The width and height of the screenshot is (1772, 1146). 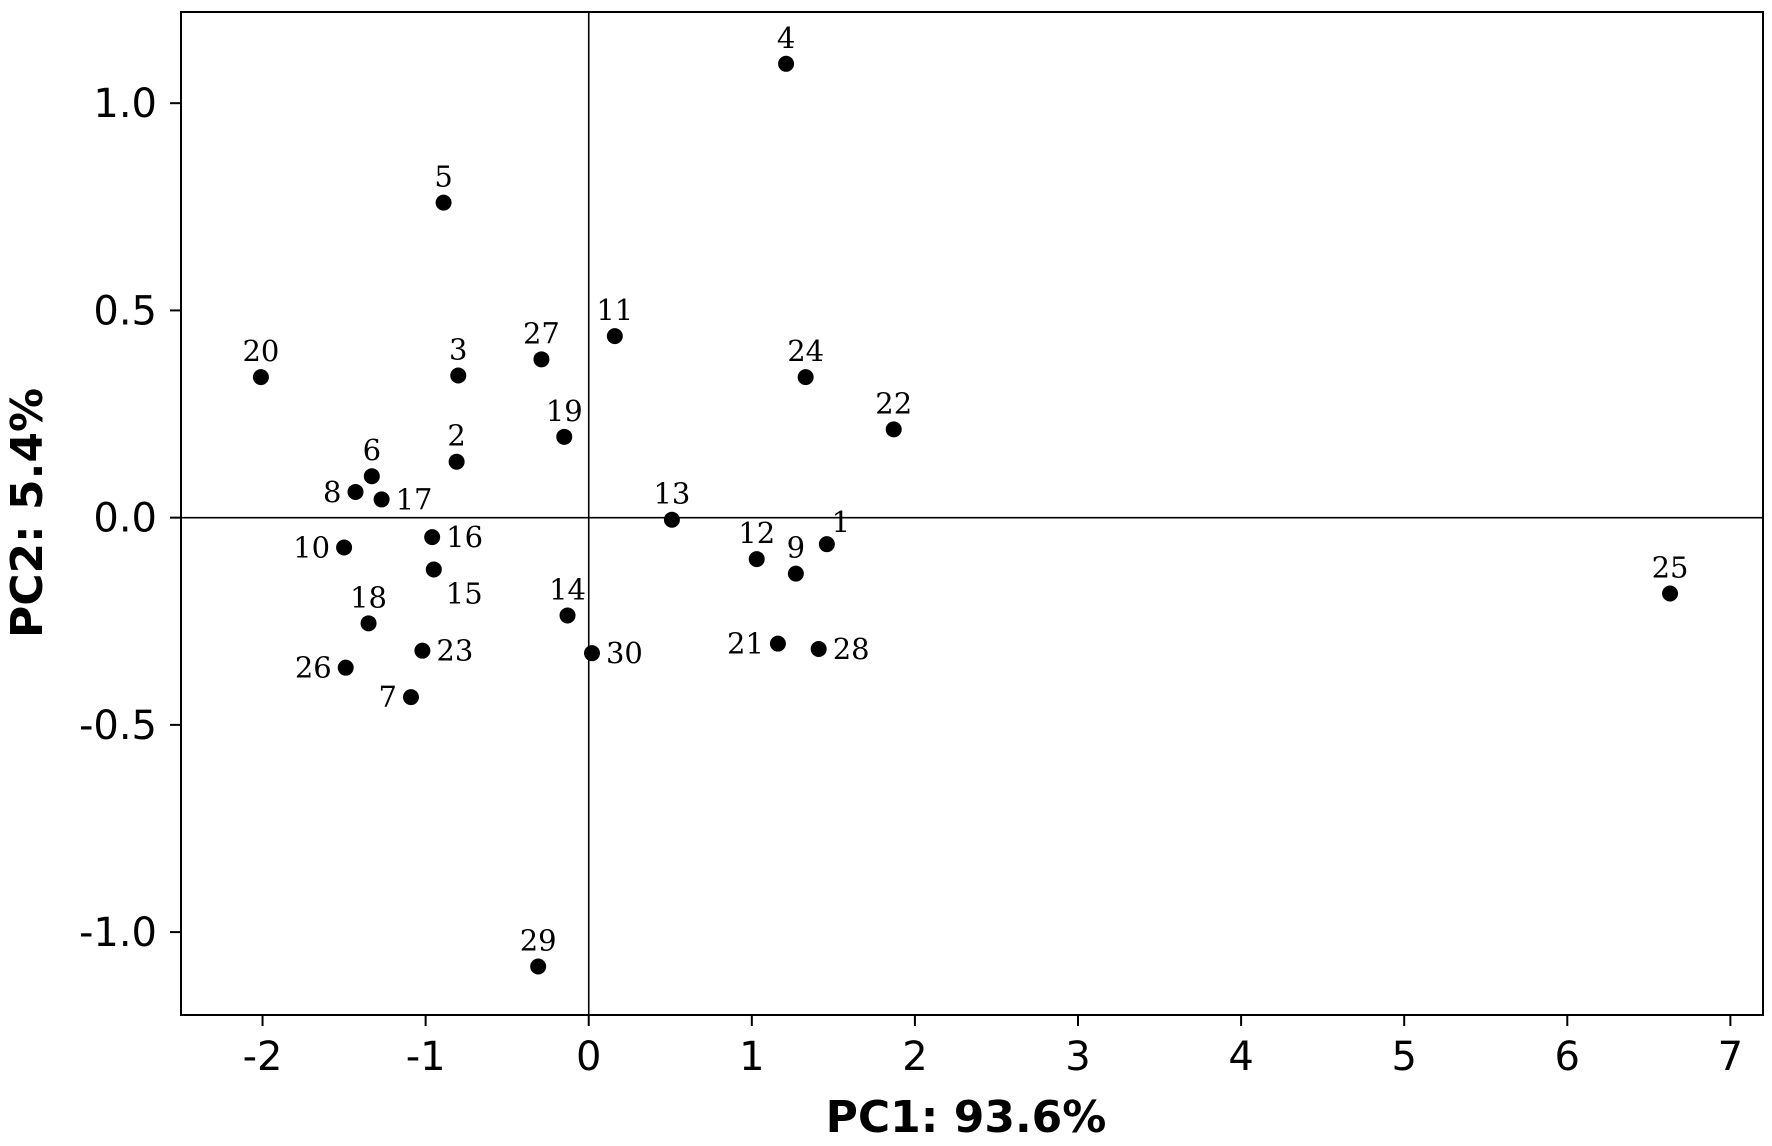 What do you see at coordinates (454, 651) in the screenshot?
I see `point-label-23: 23` at bounding box center [454, 651].